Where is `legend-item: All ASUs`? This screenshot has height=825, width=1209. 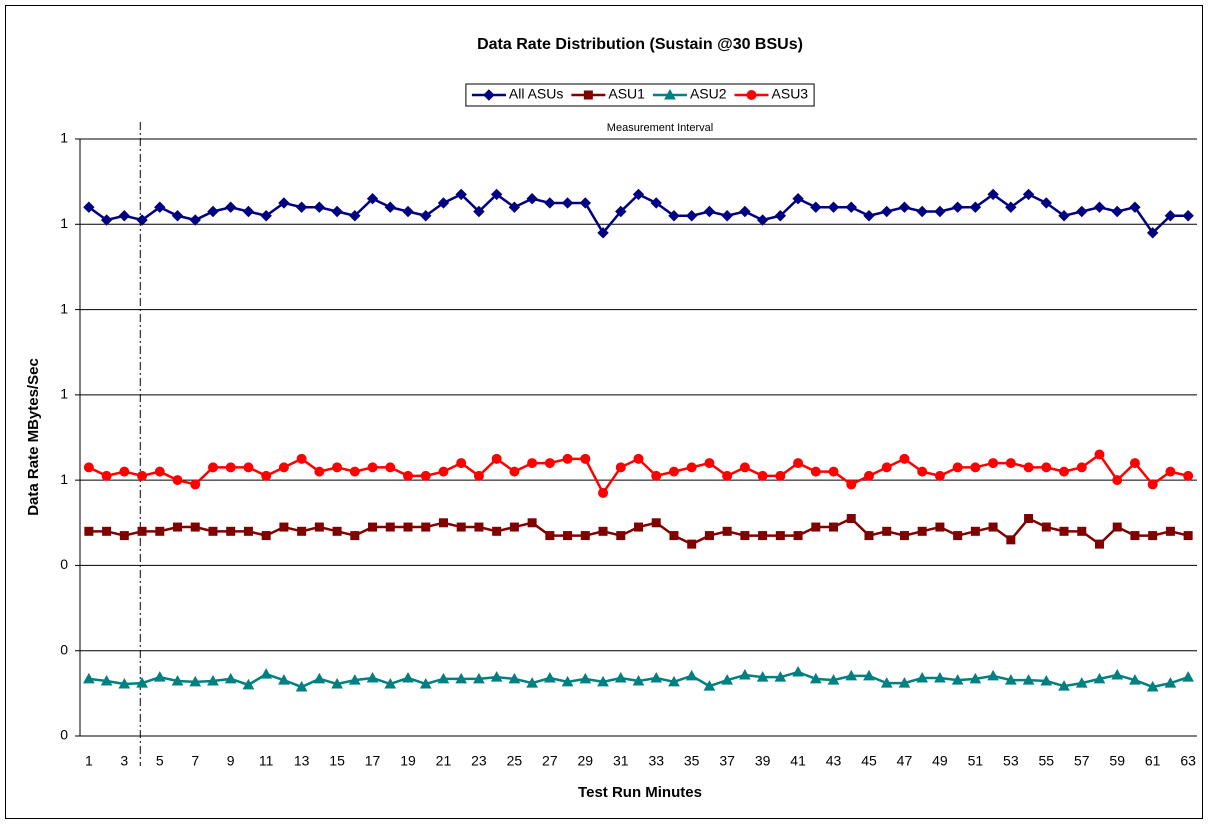 legend-item: All ASUs is located at coordinates (517, 94).